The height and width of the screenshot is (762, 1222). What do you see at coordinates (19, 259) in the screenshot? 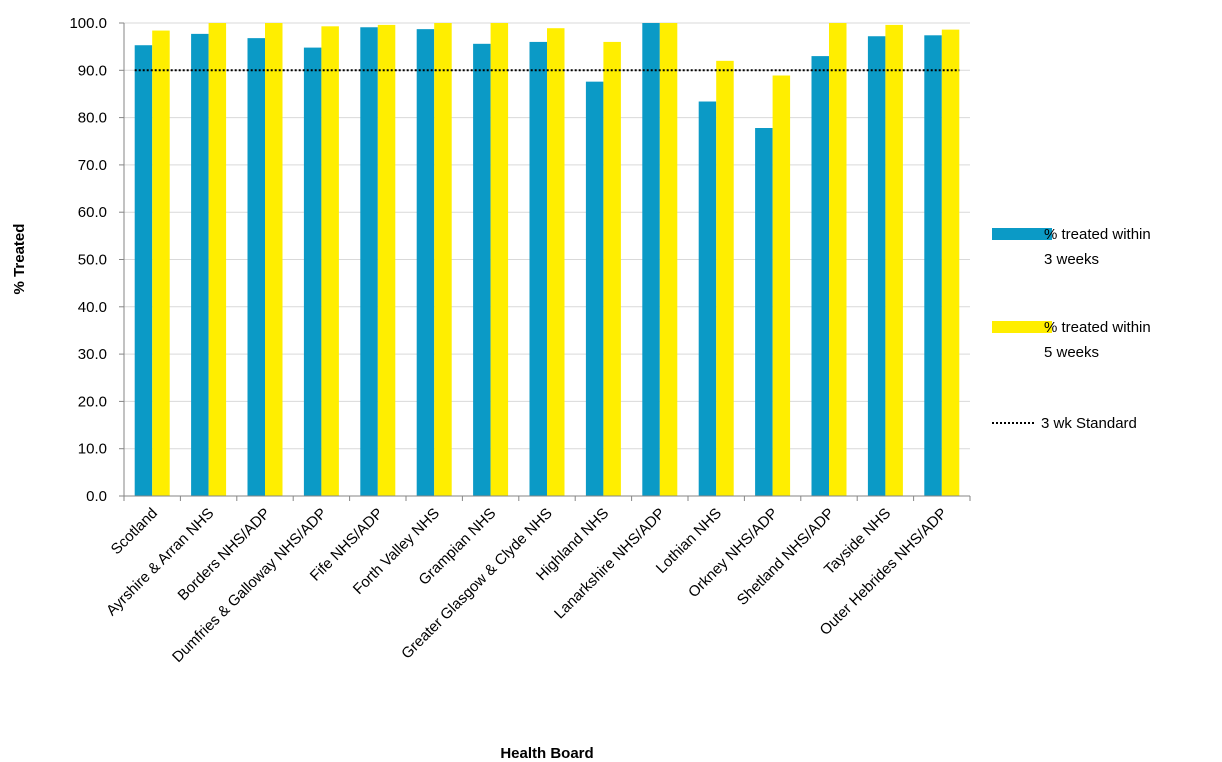
I see `y-axis-title: % Treated` at bounding box center [19, 259].